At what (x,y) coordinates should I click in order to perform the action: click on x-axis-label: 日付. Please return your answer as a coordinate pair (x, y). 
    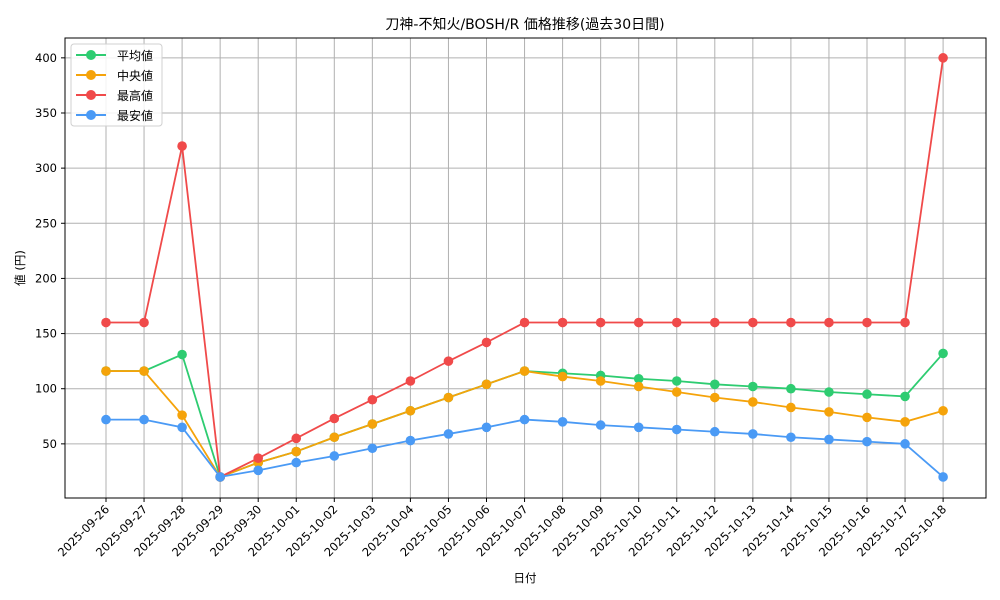
    Looking at the image, I should click on (525, 578).